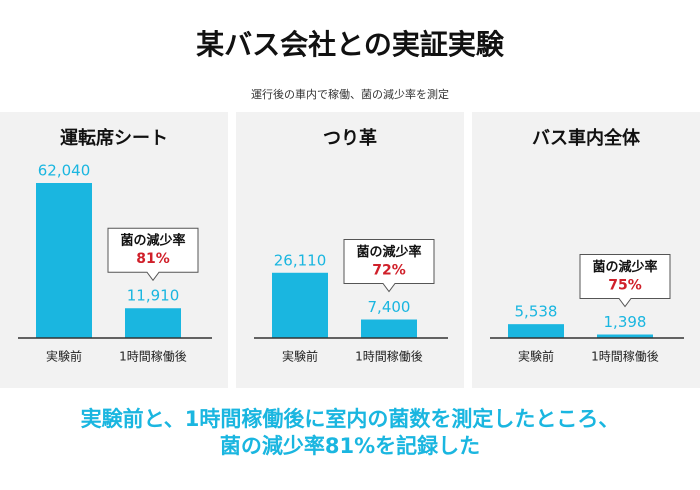  I want to click on value-label: 5,538, so click(536, 312).